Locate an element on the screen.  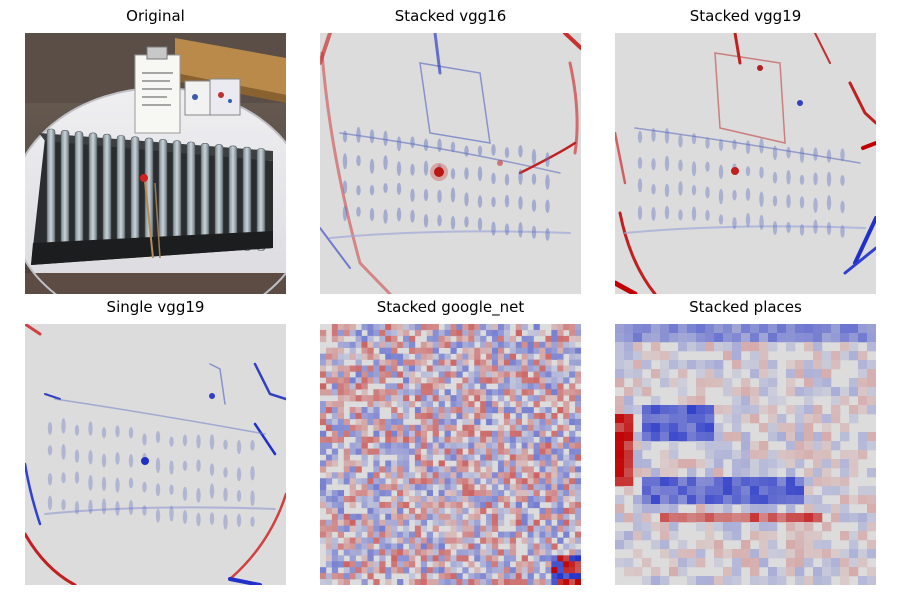
panel-title: Stacked places is located at coordinates (745, 307).